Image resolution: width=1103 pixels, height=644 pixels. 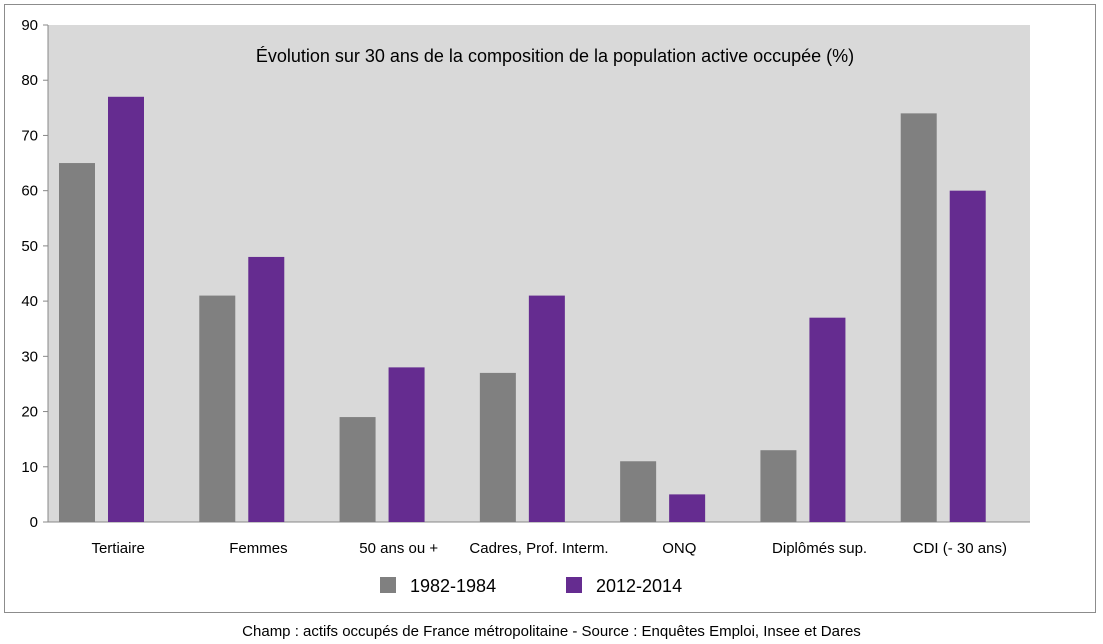 I want to click on y-tick-label: 0, so click(x=34, y=522).